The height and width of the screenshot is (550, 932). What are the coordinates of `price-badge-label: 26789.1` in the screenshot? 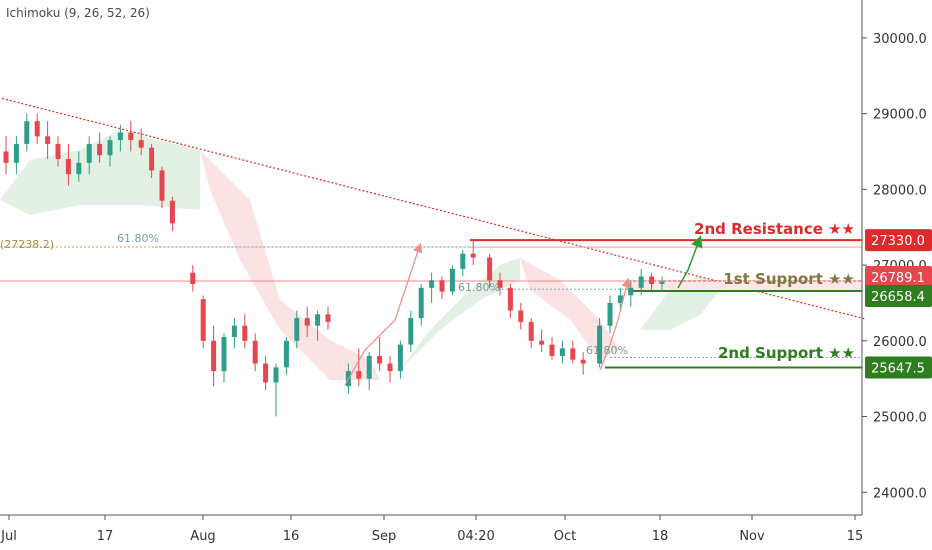 It's located at (898, 278).